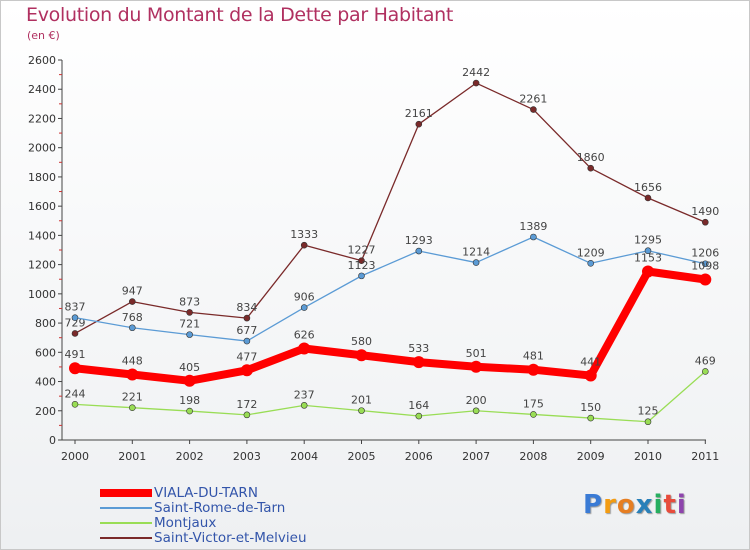 The height and width of the screenshot is (550, 750). What do you see at coordinates (418, 348) in the screenshot?
I see `data-label: 533` at bounding box center [418, 348].